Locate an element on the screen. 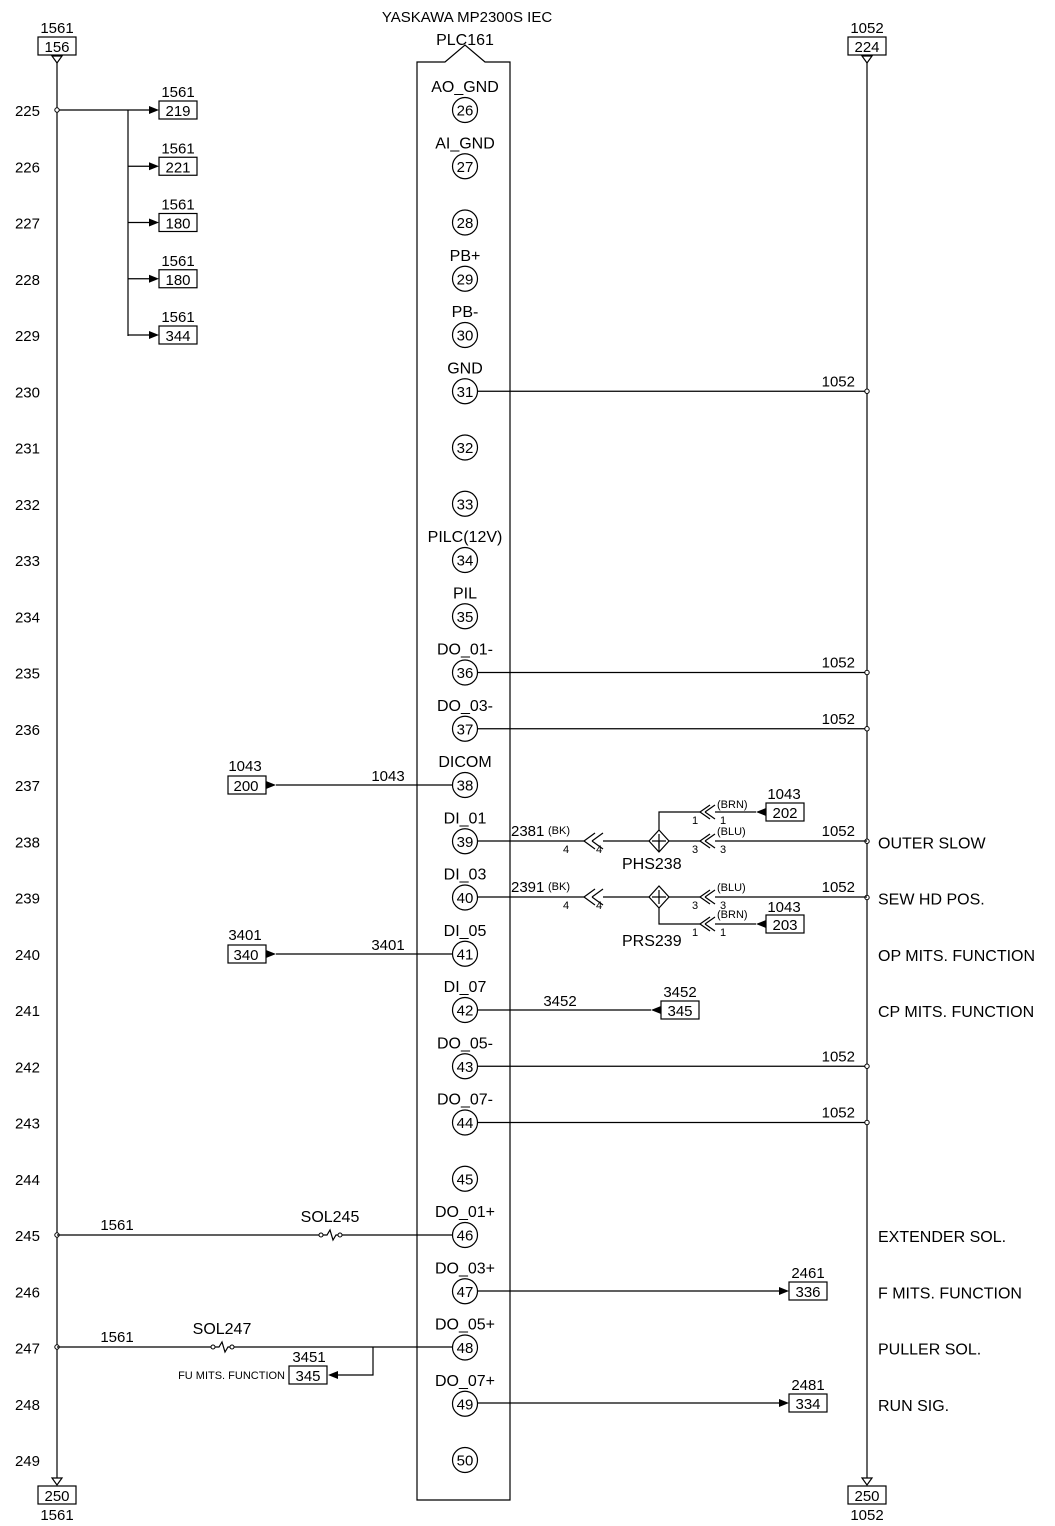 The height and width of the screenshot is (1526, 1055). prs239-lead-brn is located at coordinates (679, 916).